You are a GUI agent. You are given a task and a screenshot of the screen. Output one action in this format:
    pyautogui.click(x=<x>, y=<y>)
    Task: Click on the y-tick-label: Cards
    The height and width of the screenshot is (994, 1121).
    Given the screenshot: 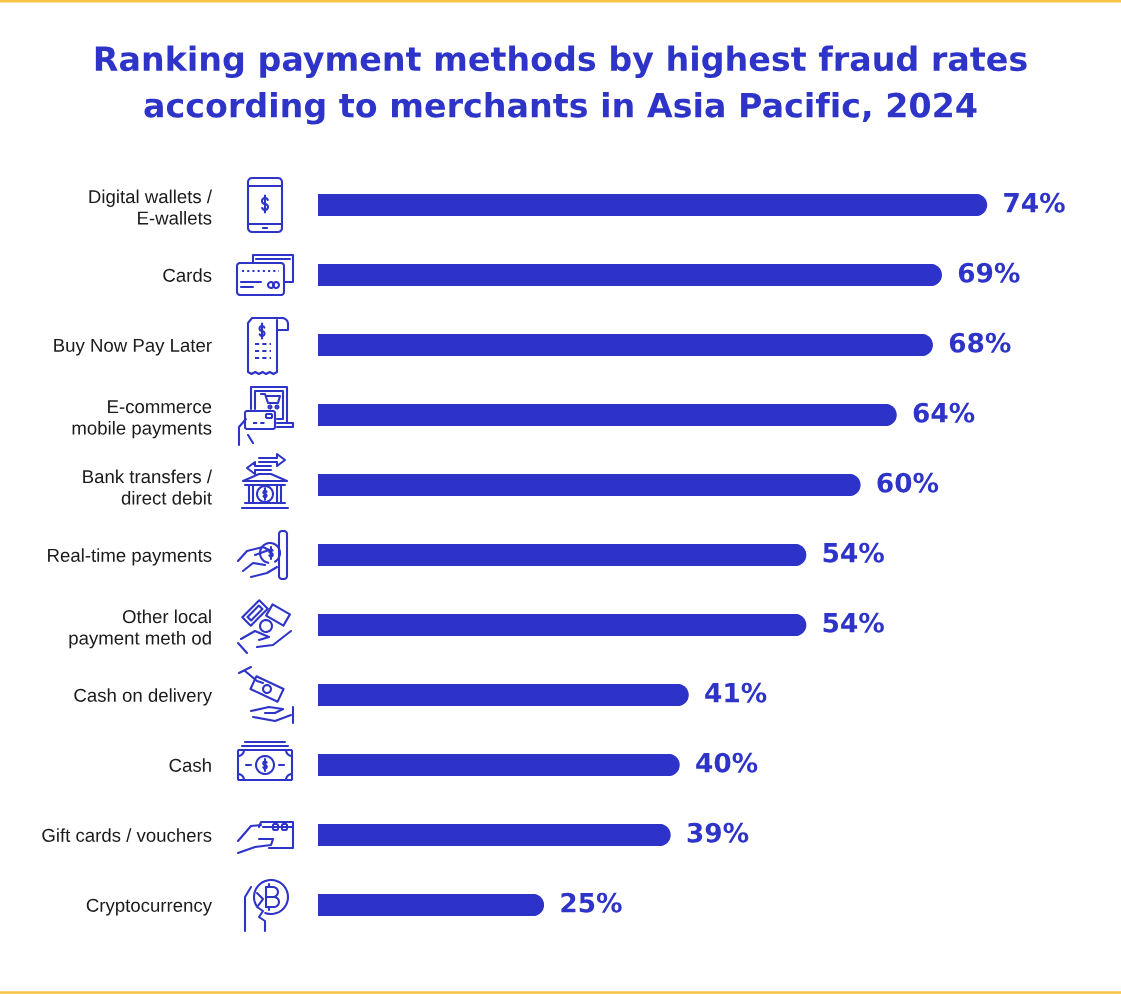 What is the action you would take?
    pyautogui.click(x=187, y=275)
    